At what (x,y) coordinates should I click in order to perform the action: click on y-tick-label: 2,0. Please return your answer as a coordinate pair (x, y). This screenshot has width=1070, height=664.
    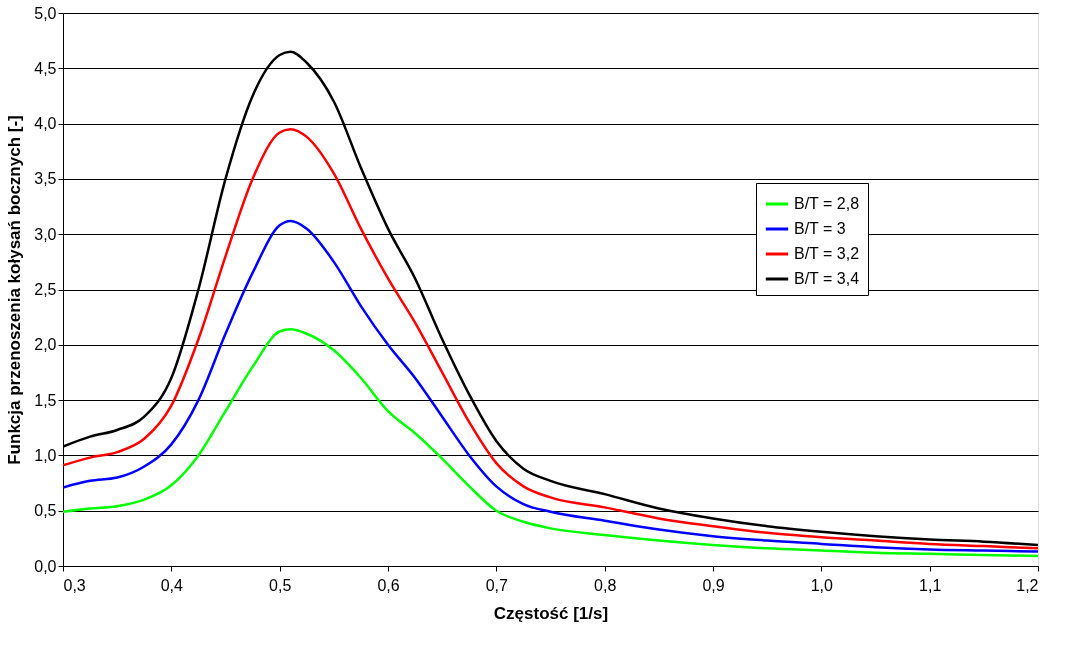
    Looking at the image, I should click on (45, 345).